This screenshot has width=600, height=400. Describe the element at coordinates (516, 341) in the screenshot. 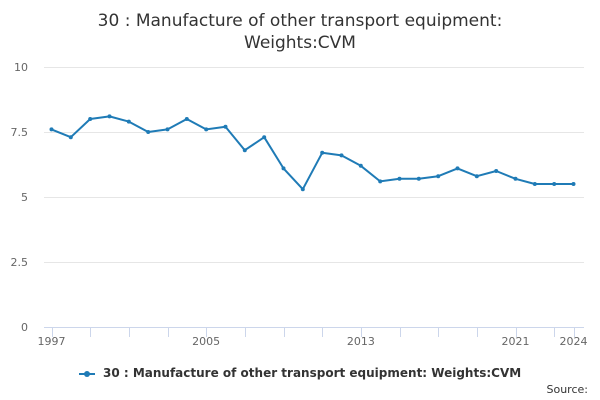

I see `x-tick-label: 2021` at that location.